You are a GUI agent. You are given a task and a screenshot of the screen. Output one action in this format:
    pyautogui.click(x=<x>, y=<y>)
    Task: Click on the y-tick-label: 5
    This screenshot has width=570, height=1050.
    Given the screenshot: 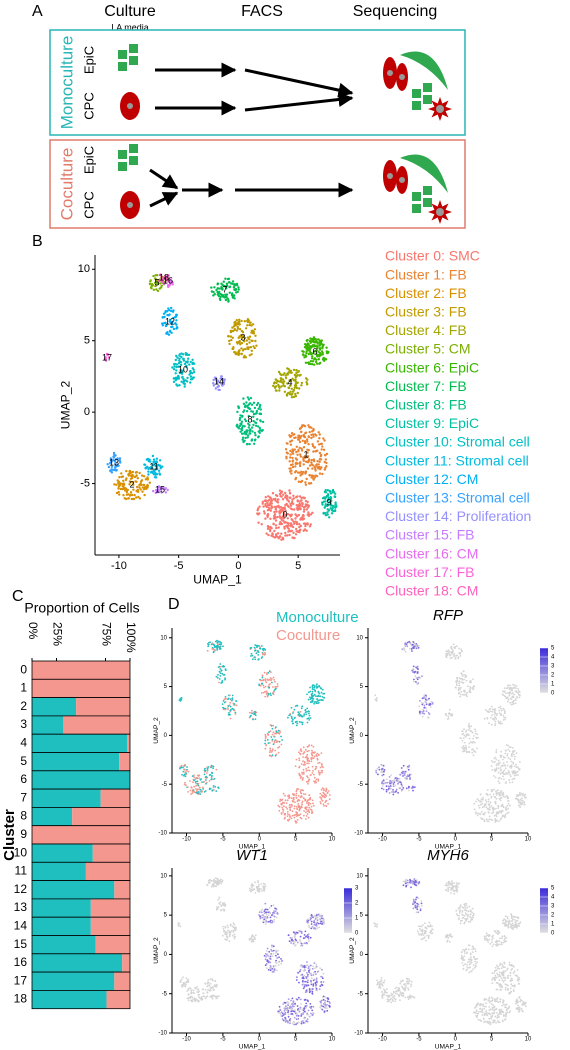 What is the action you would take?
    pyautogui.click(x=23, y=761)
    